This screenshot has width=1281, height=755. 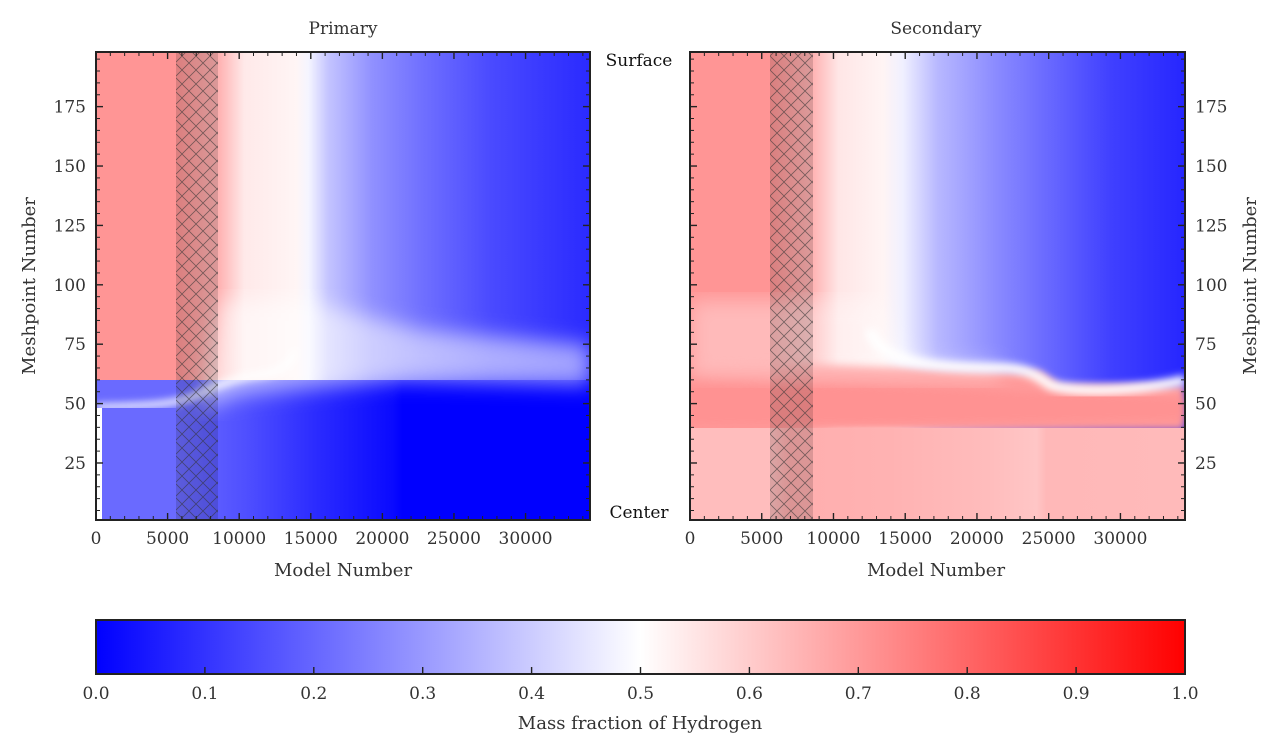 I want to click on secondary-core-field, so click(x=937, y=474).